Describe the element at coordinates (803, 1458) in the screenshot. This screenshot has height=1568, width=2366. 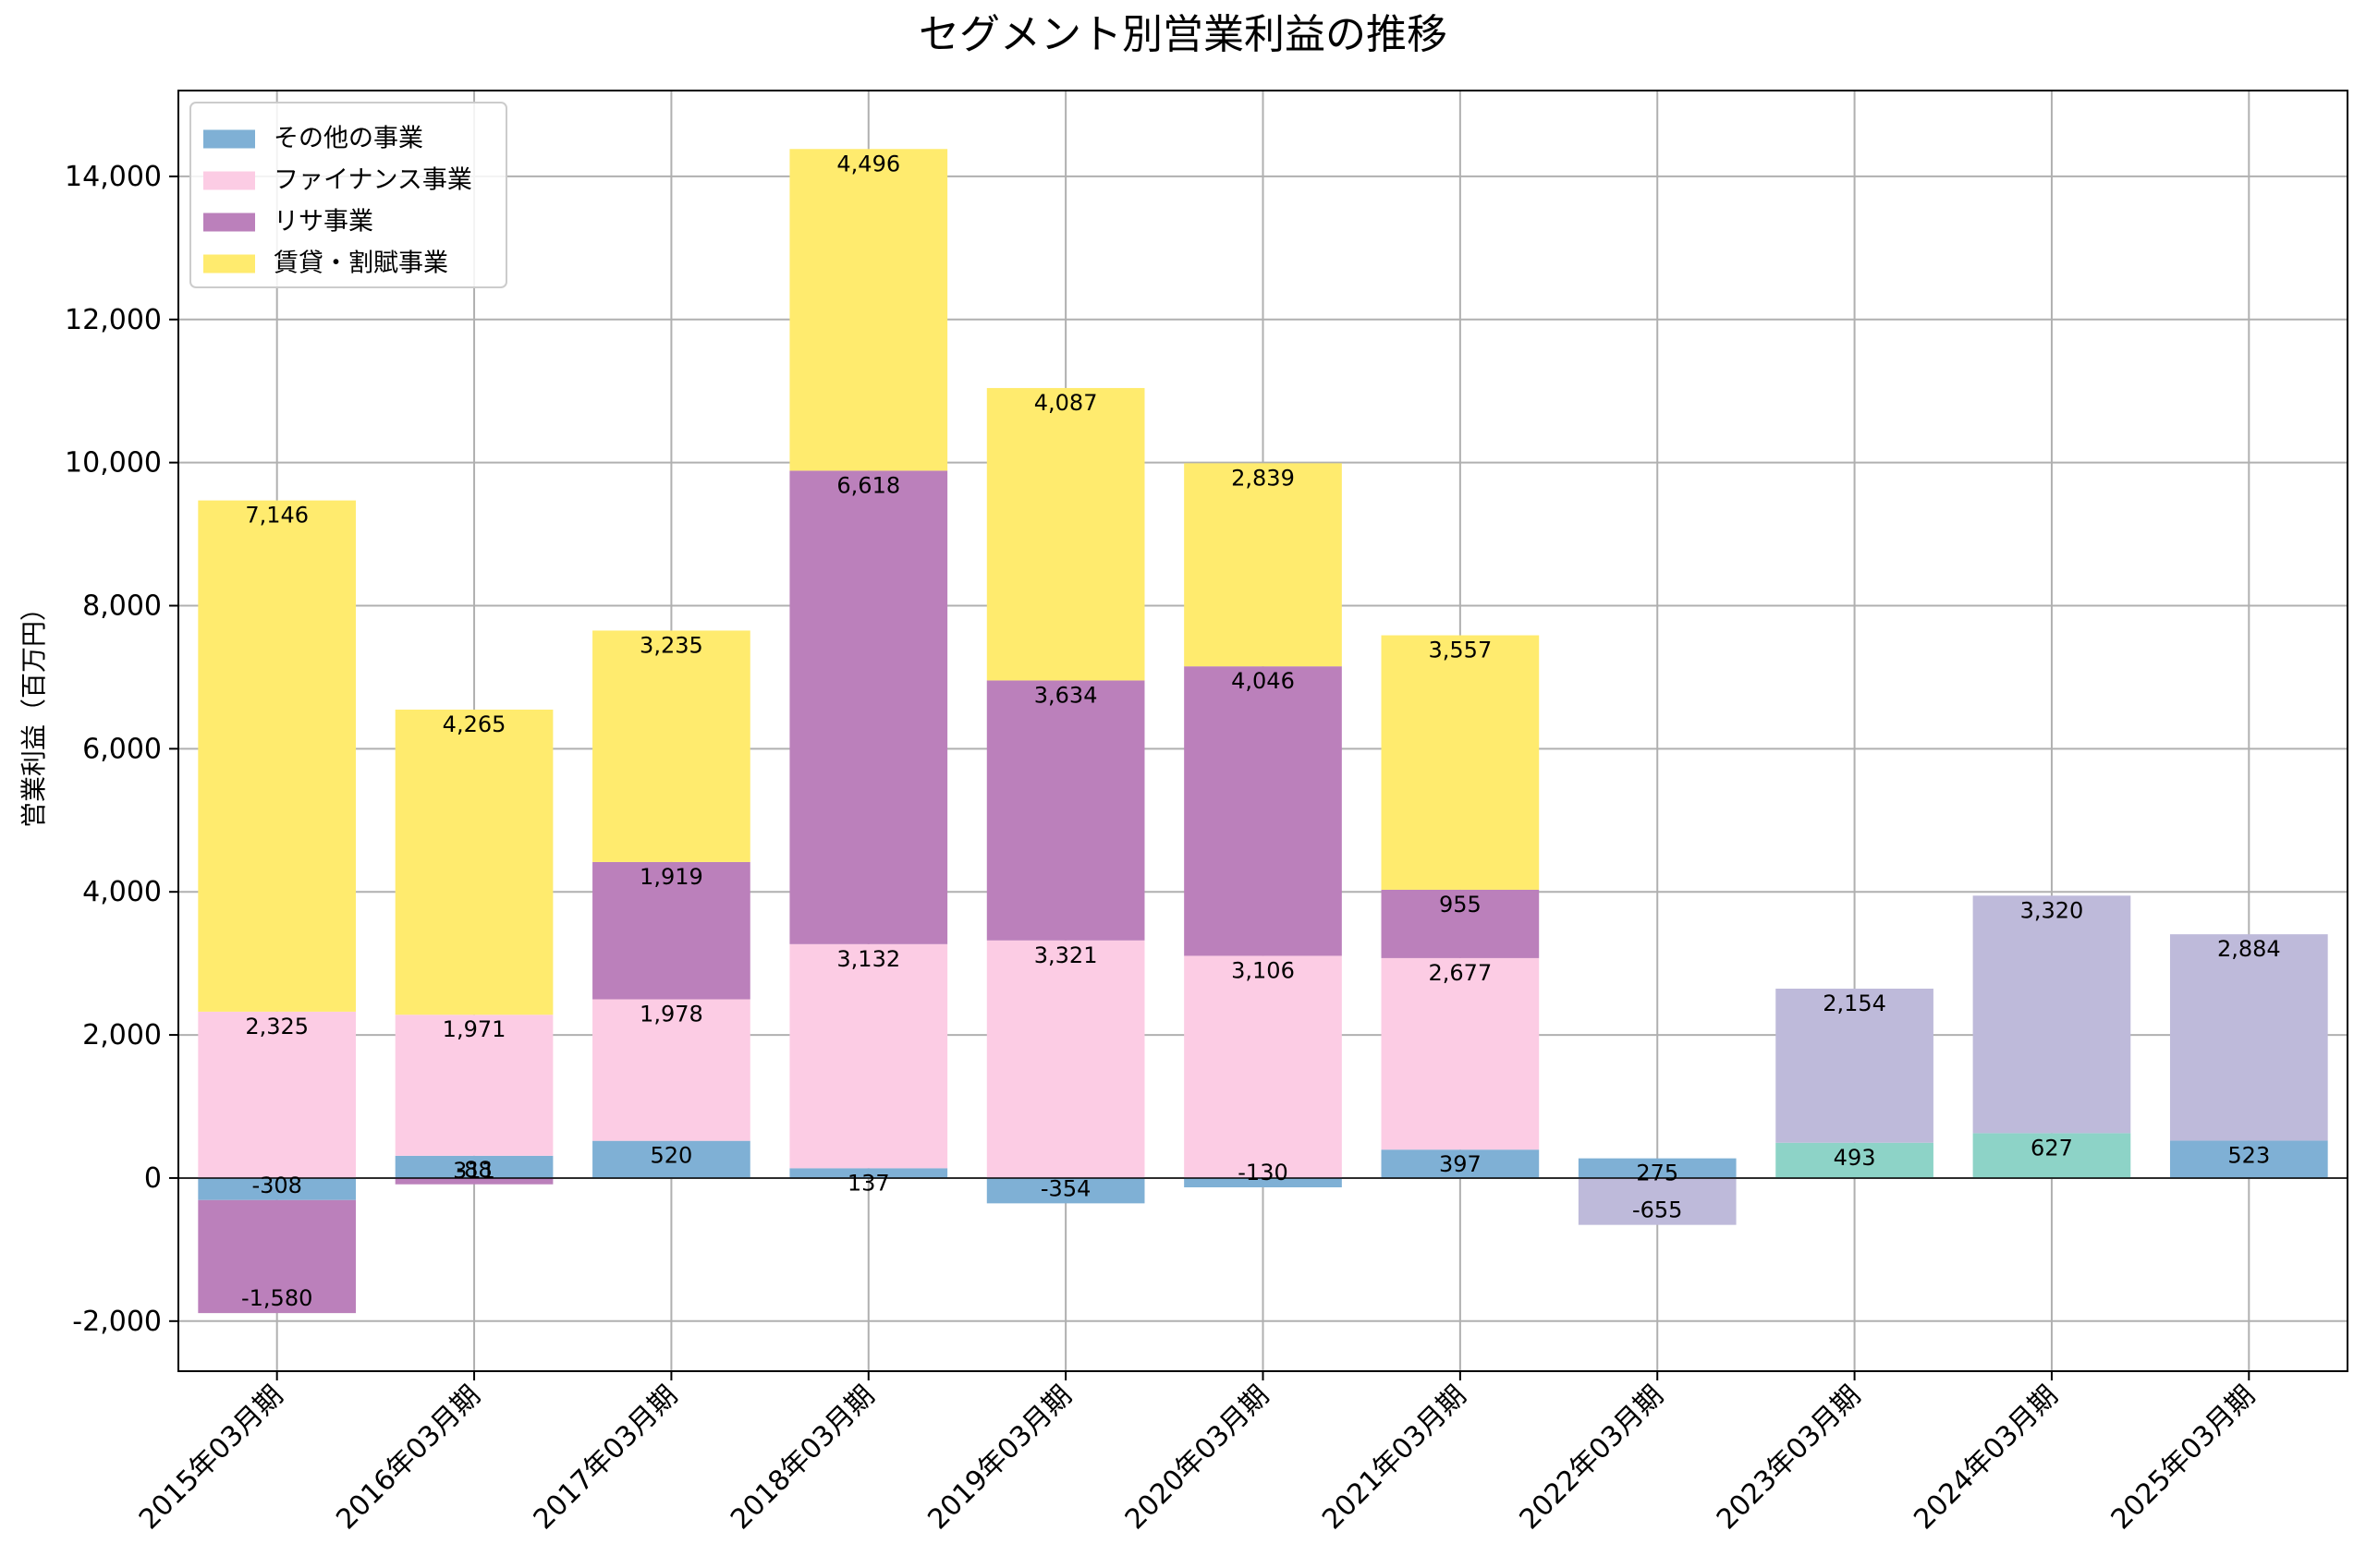
I see `x-tick-label: 2018年03月期` at that location.